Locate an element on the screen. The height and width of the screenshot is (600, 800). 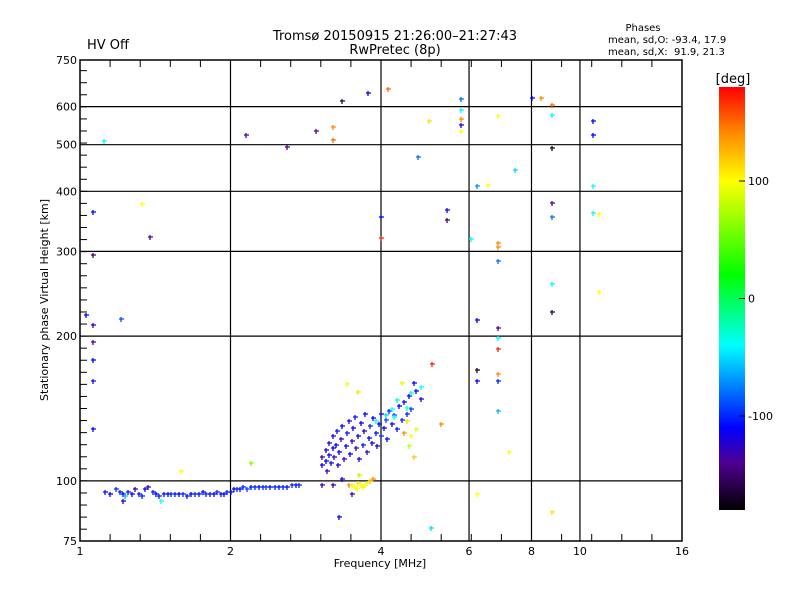
x-tick-label: 16 is located at coordinates (682, 551).